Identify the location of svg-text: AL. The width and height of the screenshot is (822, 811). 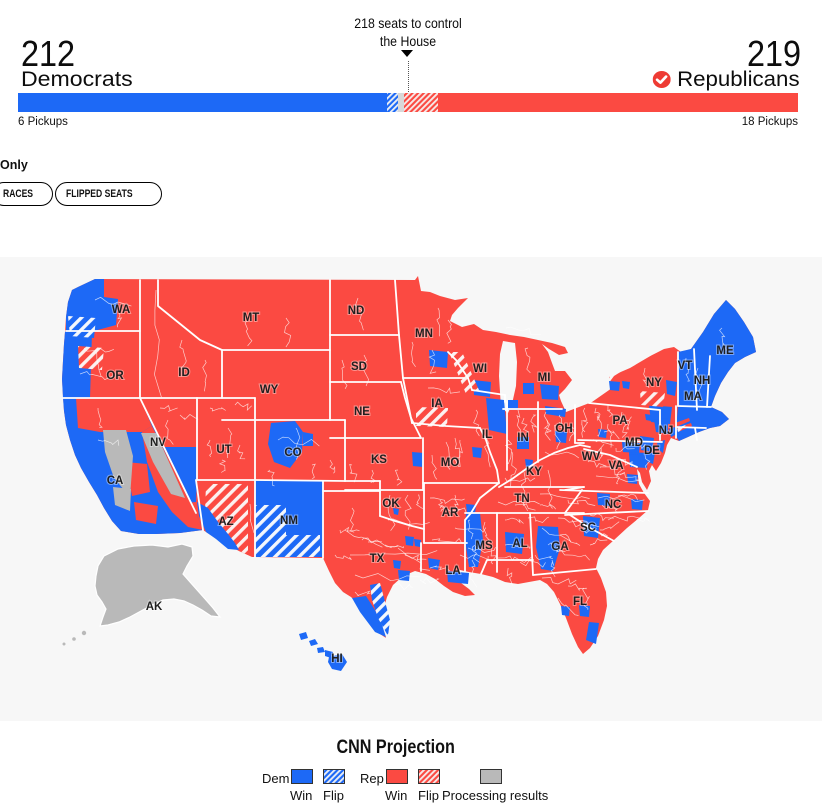
(519, 544).